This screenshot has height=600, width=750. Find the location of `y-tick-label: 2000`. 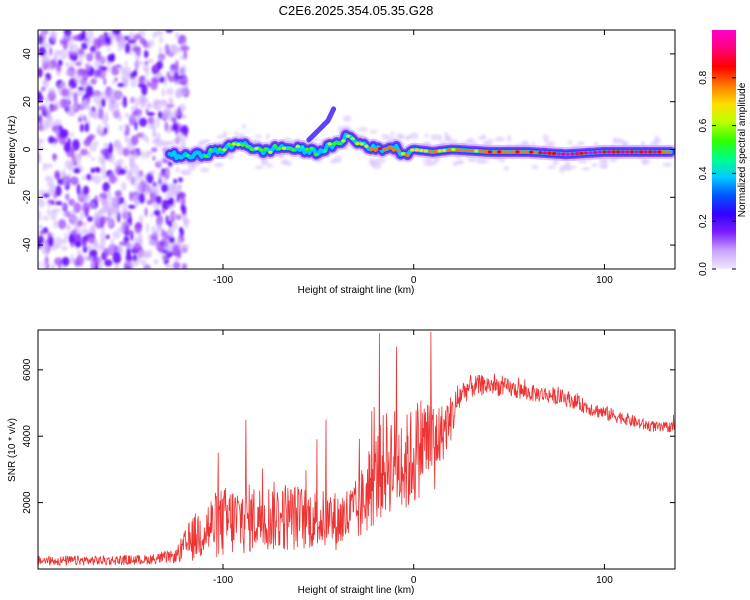

y-tick-label: 2000 is located at coordinates (27, 502).